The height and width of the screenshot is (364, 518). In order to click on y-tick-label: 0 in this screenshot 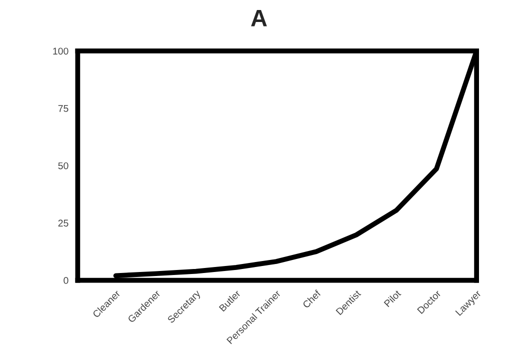, I will do `click(66, 280)`.